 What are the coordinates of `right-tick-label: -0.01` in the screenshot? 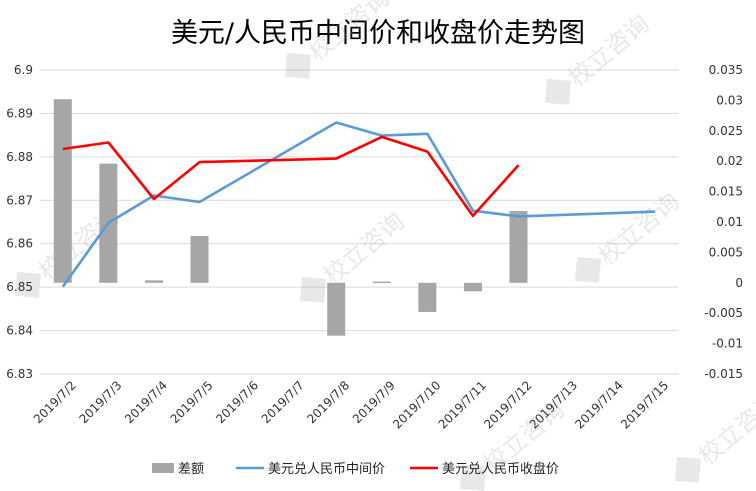 It's located at (727, 344).